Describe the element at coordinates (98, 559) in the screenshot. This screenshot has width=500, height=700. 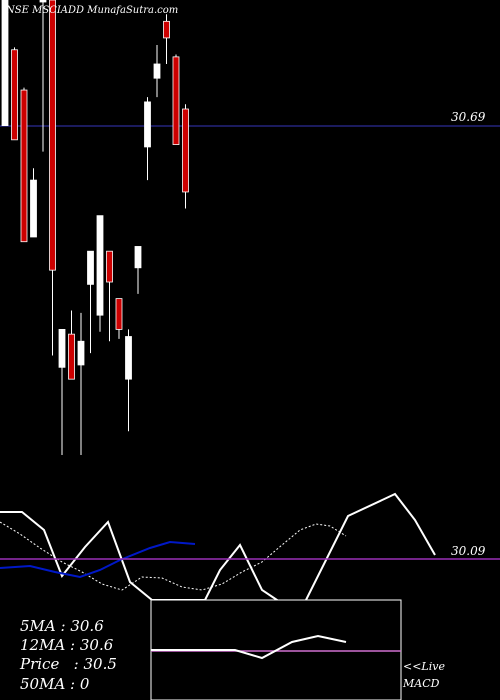
I see `ma-blue-line` at that location.